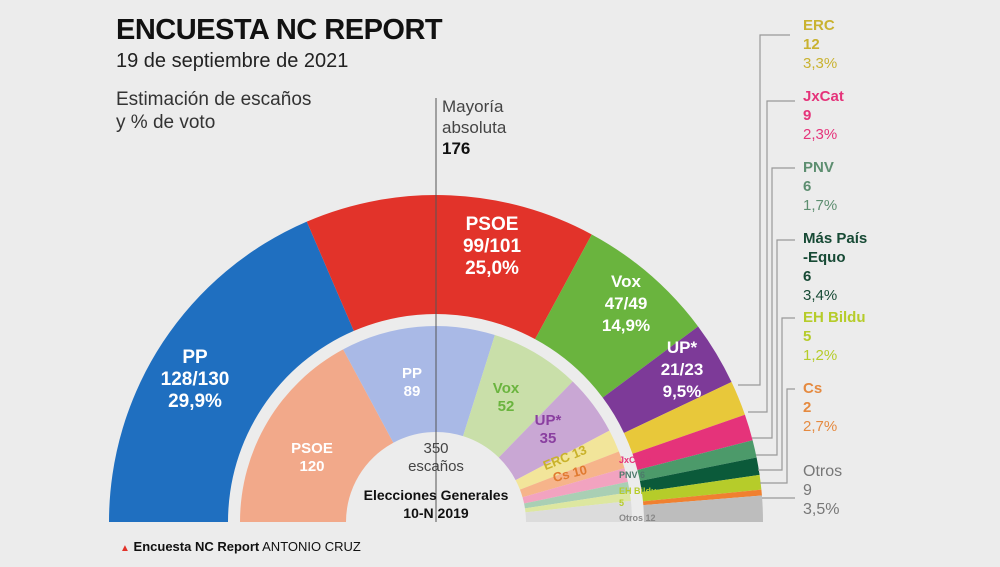  I want to click on center-total: 350 escaños, so click(436, 457).